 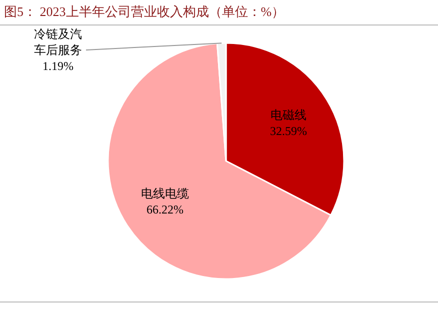 What do you see at coordinates (164, 193) in the screenshot?
I see `slice-label: 电线电缆` at bounding box center [164, 193].